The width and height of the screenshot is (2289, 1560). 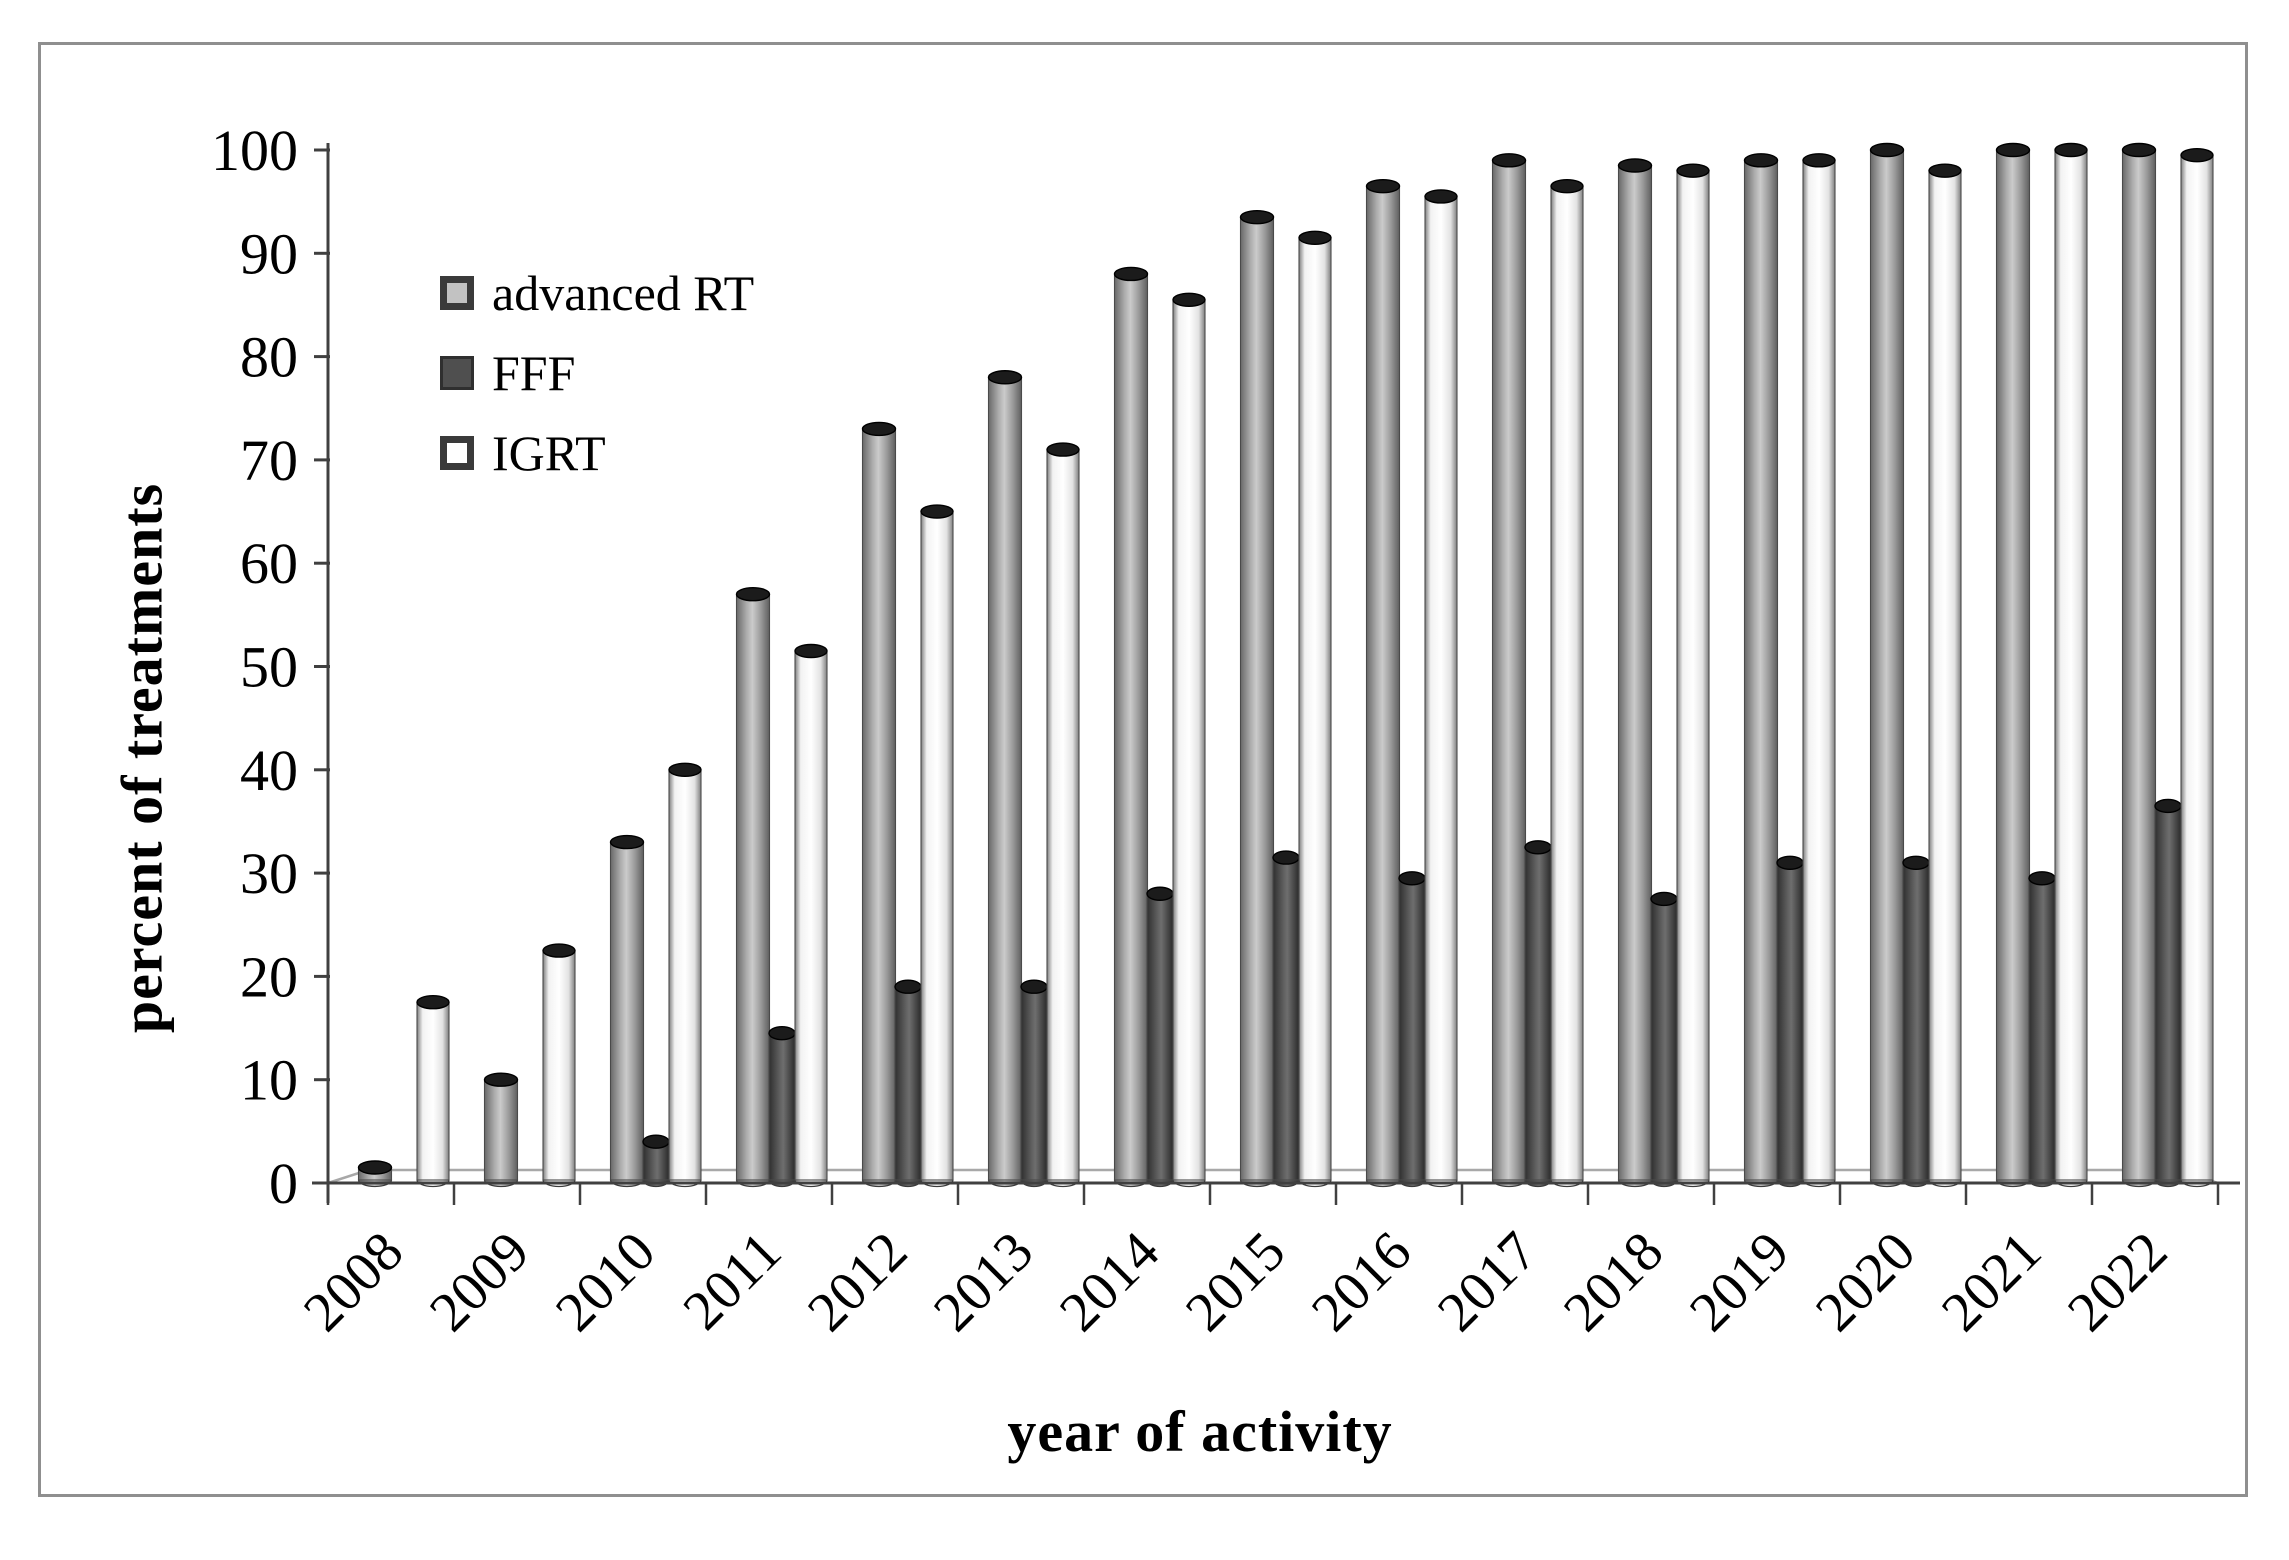 What do you see at coordinates (1761, 160) in the screenshot?
I see `bar-art-2019-cap` at bounding box center [1761, 160].